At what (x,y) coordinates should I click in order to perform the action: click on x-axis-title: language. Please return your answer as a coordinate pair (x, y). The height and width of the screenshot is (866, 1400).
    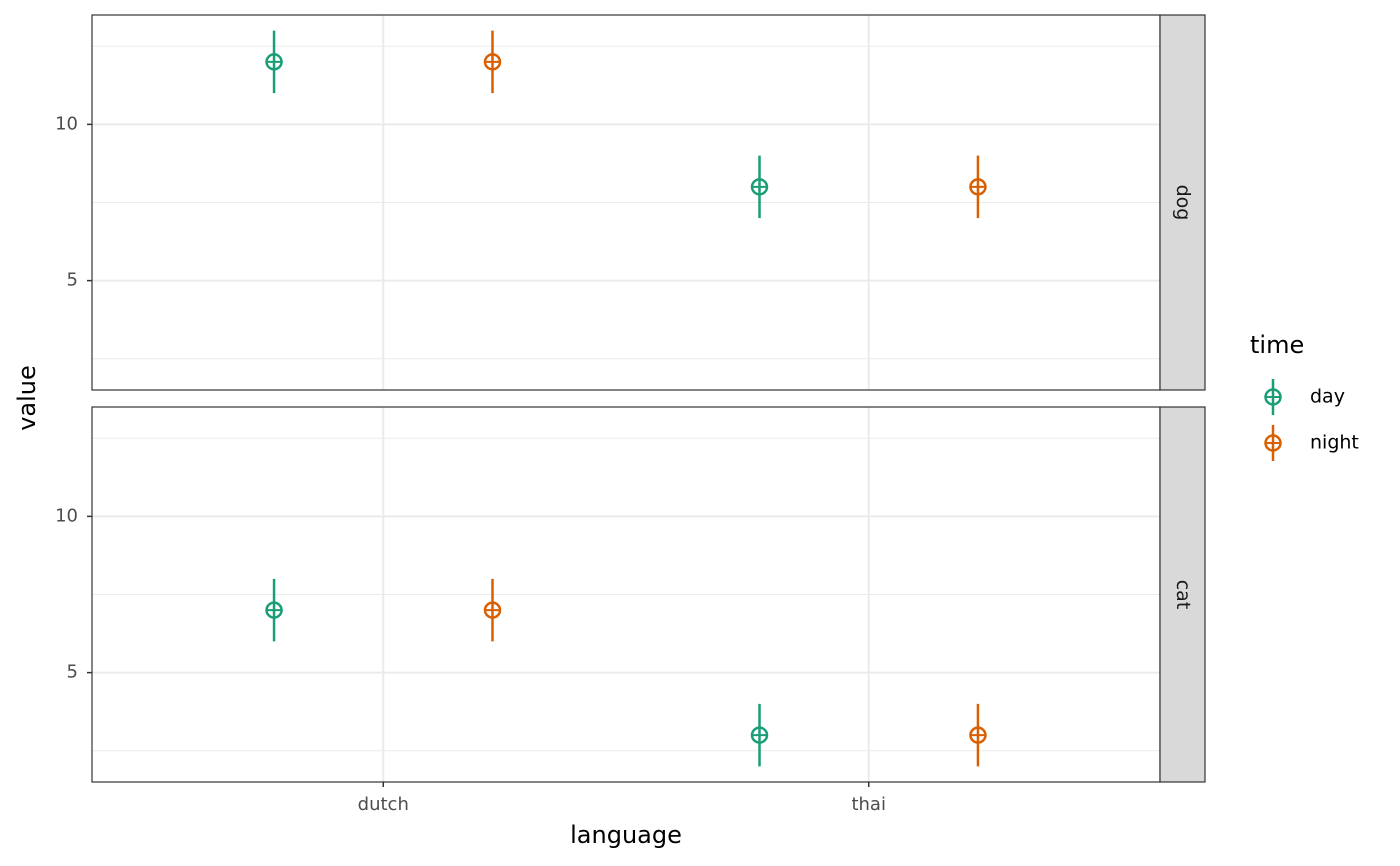
    Looking at the image, I should click on (626, 835).